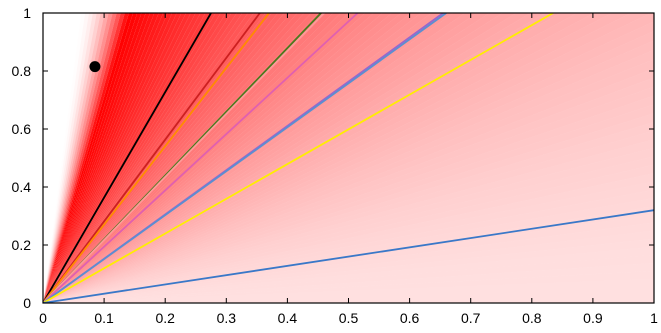 The height and width of the screenshot is (333, 661). I want to click on x-tick-label: 0.9, so click(593, 318).